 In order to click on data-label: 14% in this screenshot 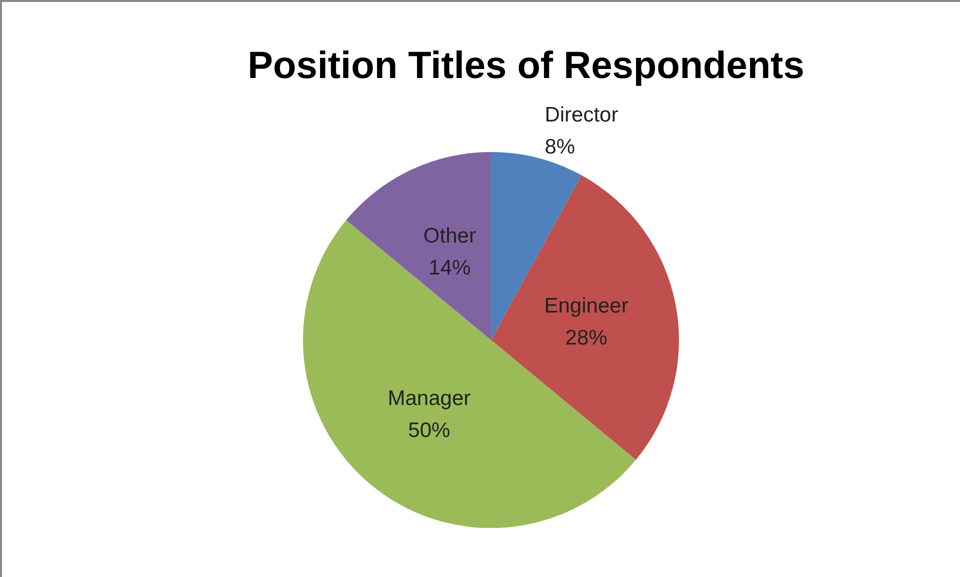, I will do `click(449, 268)`.